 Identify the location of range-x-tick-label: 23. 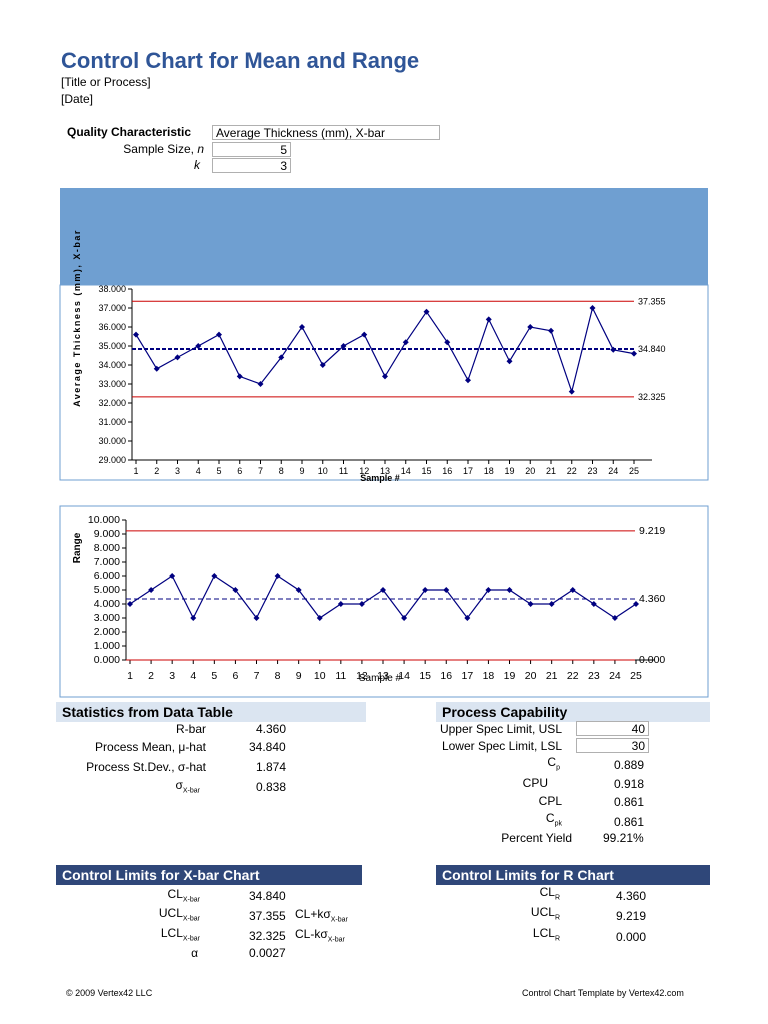
(594, 676).